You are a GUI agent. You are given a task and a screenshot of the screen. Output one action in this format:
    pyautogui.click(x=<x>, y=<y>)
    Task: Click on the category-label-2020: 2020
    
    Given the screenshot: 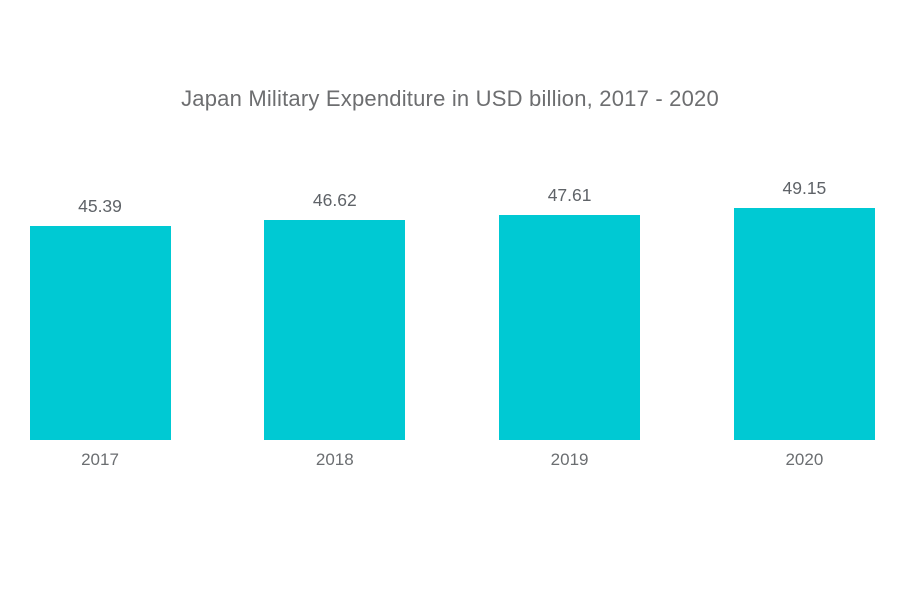 What is the action you would take?
    pyautogui.click(x=804, y=459)
    